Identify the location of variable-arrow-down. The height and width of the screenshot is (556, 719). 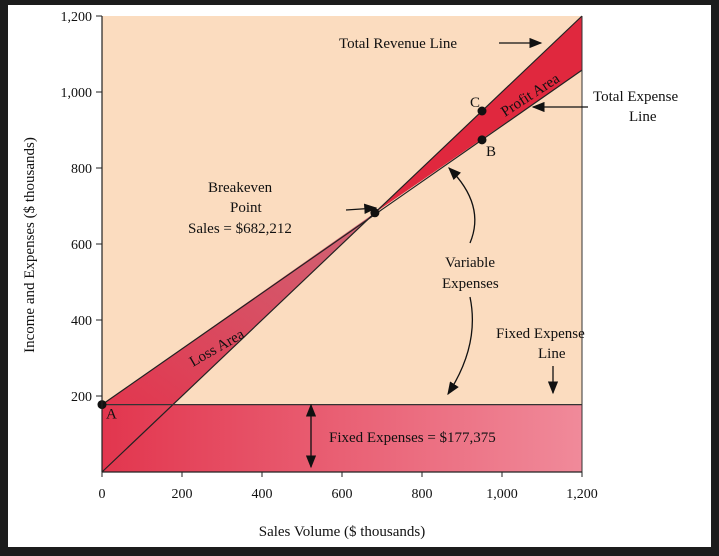
(460, 346).